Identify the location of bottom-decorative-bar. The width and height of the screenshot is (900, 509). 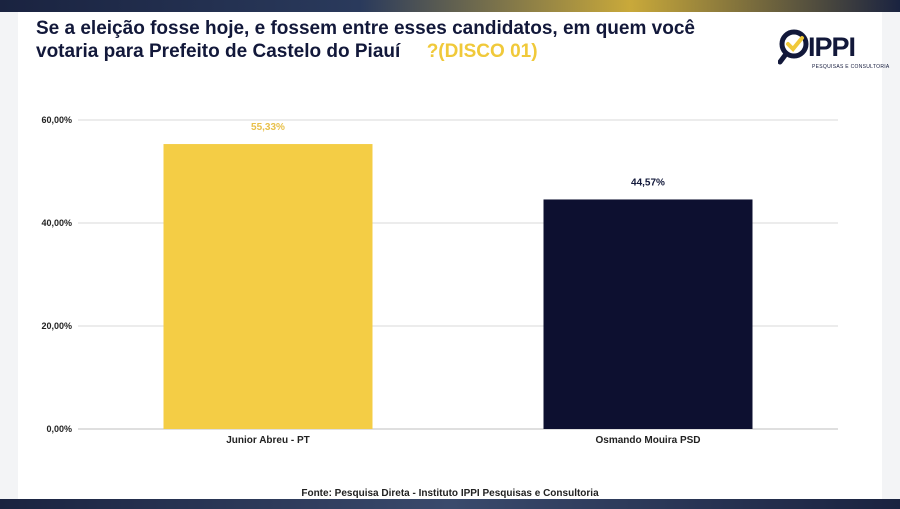
(450, 504).